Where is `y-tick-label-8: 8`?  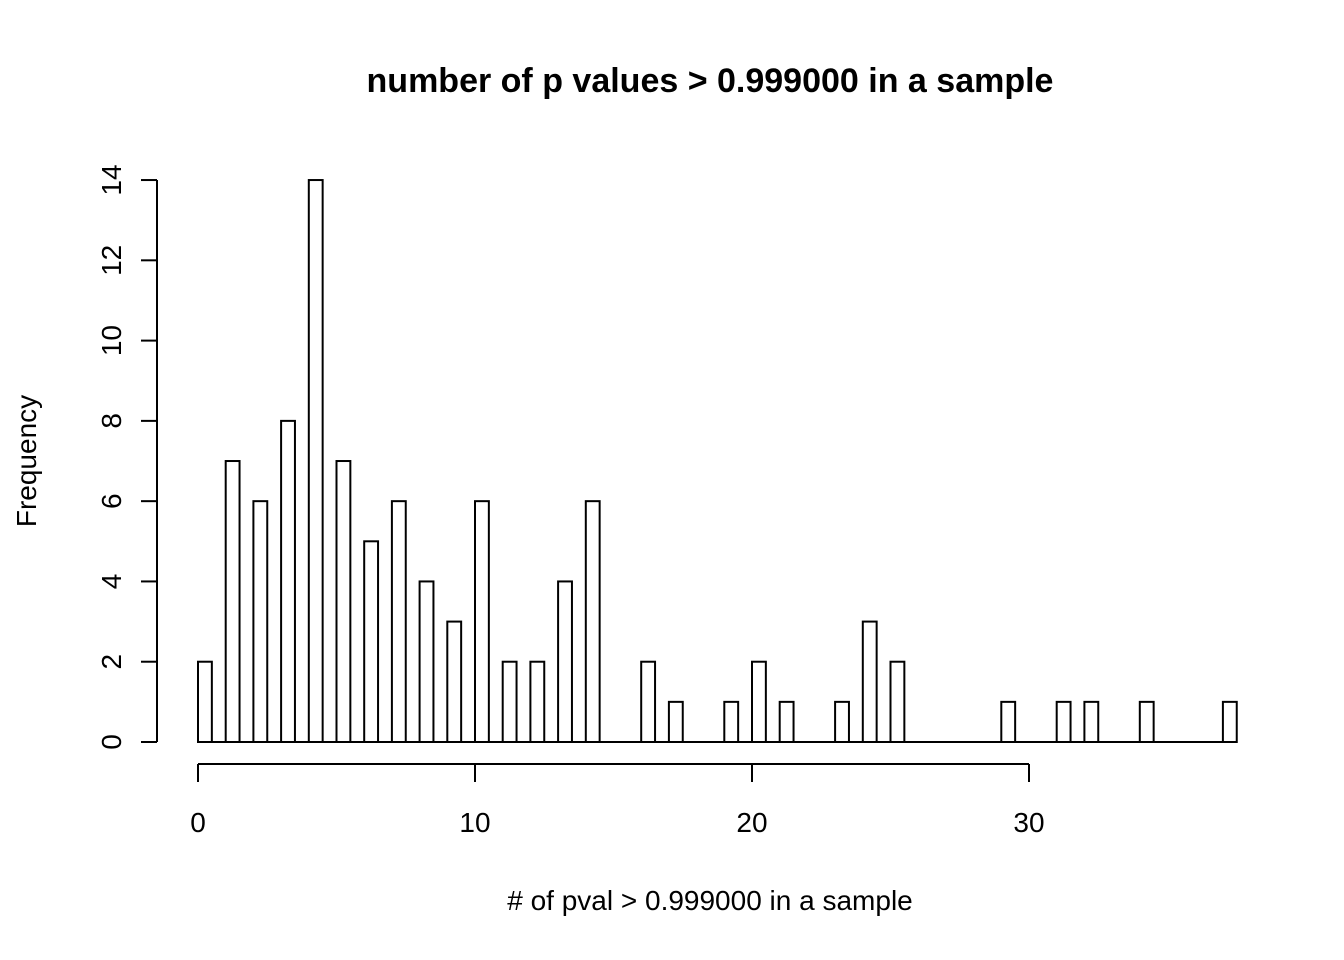
y-tick-label-8: 8 is located at coordinates (111, 421).